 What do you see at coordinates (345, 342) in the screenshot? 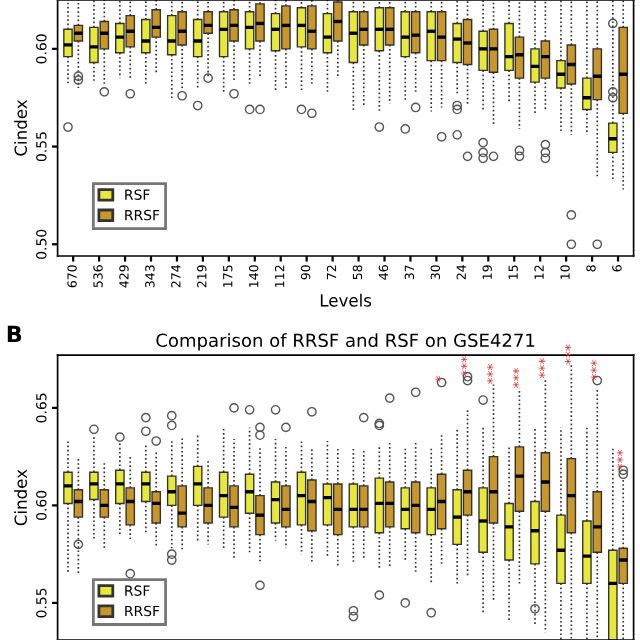
I see `chart-title: Comparison of RRSF and RSF on GSE4271` at bounding box center [345, 342].